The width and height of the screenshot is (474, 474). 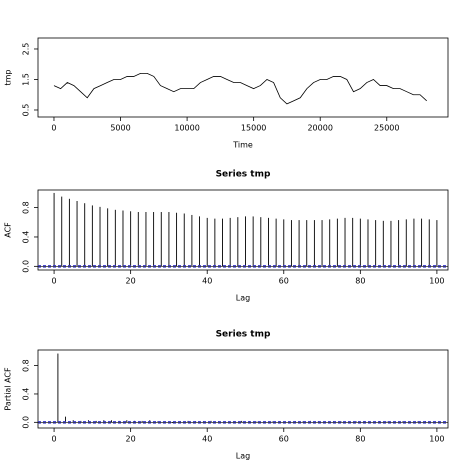 I want to click on y-tick-label: 0.5, so click(x=26, y=110).